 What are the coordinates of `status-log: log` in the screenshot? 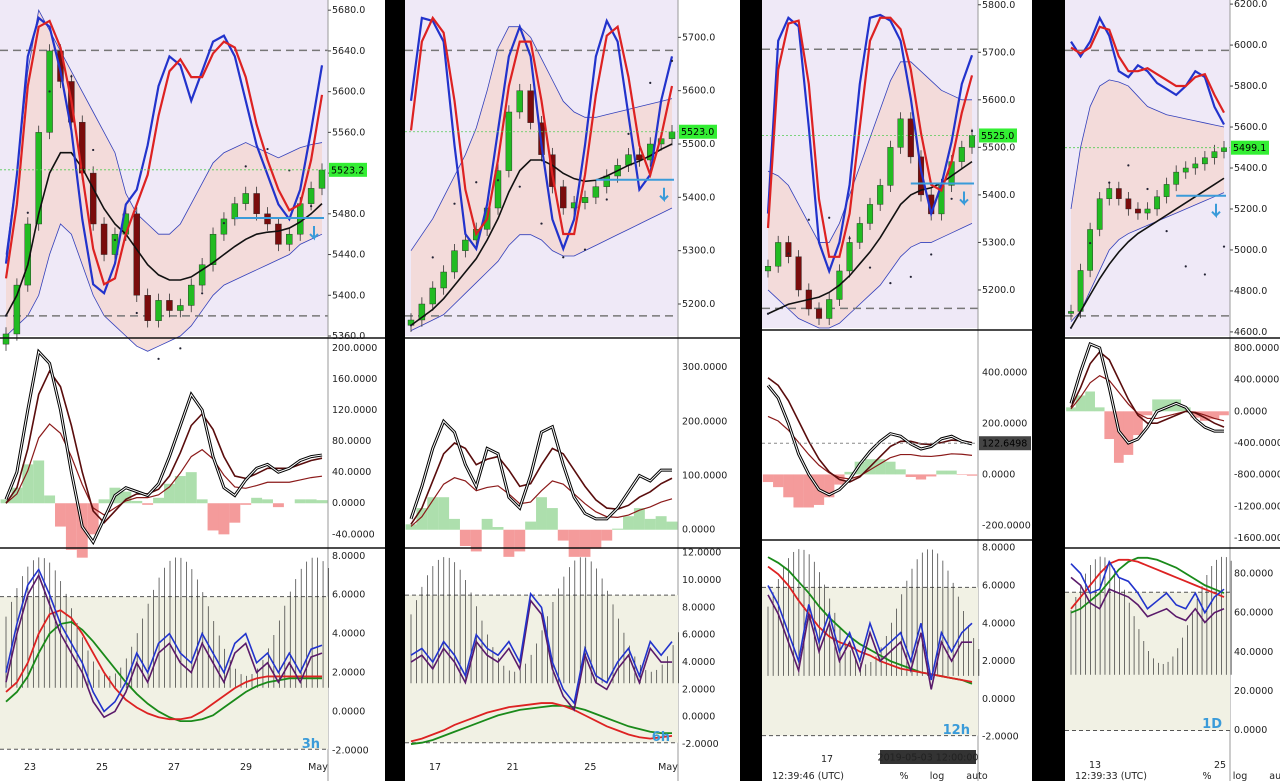 It's located at (1240, 776).